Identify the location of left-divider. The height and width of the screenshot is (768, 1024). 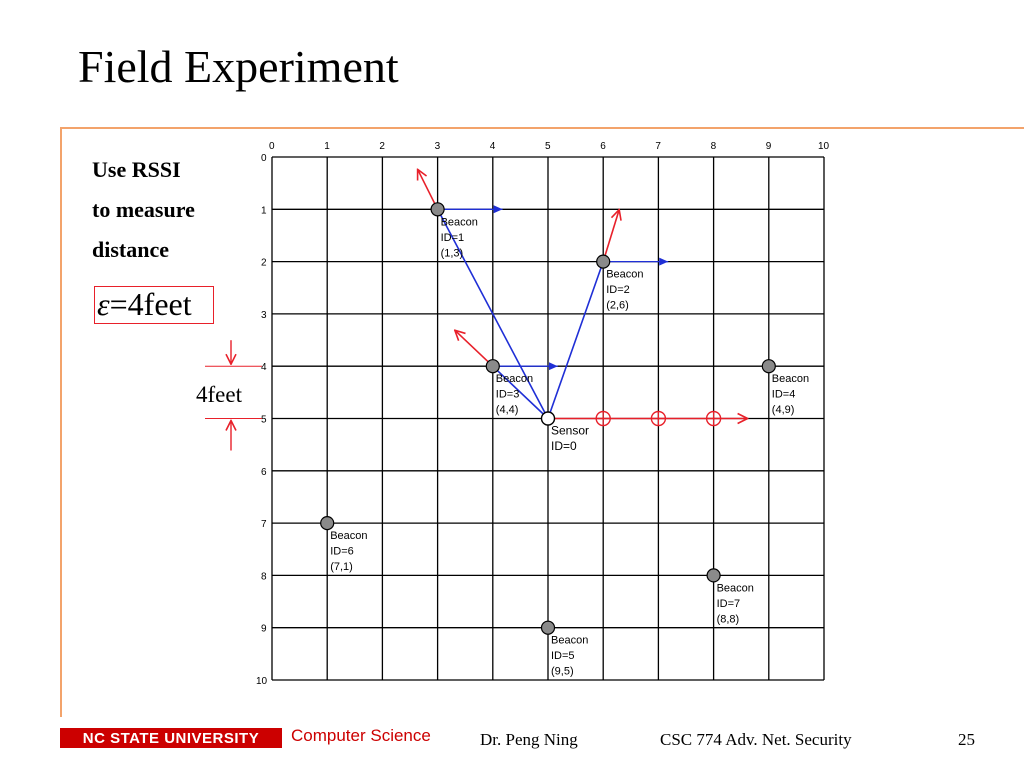
(61, 422).